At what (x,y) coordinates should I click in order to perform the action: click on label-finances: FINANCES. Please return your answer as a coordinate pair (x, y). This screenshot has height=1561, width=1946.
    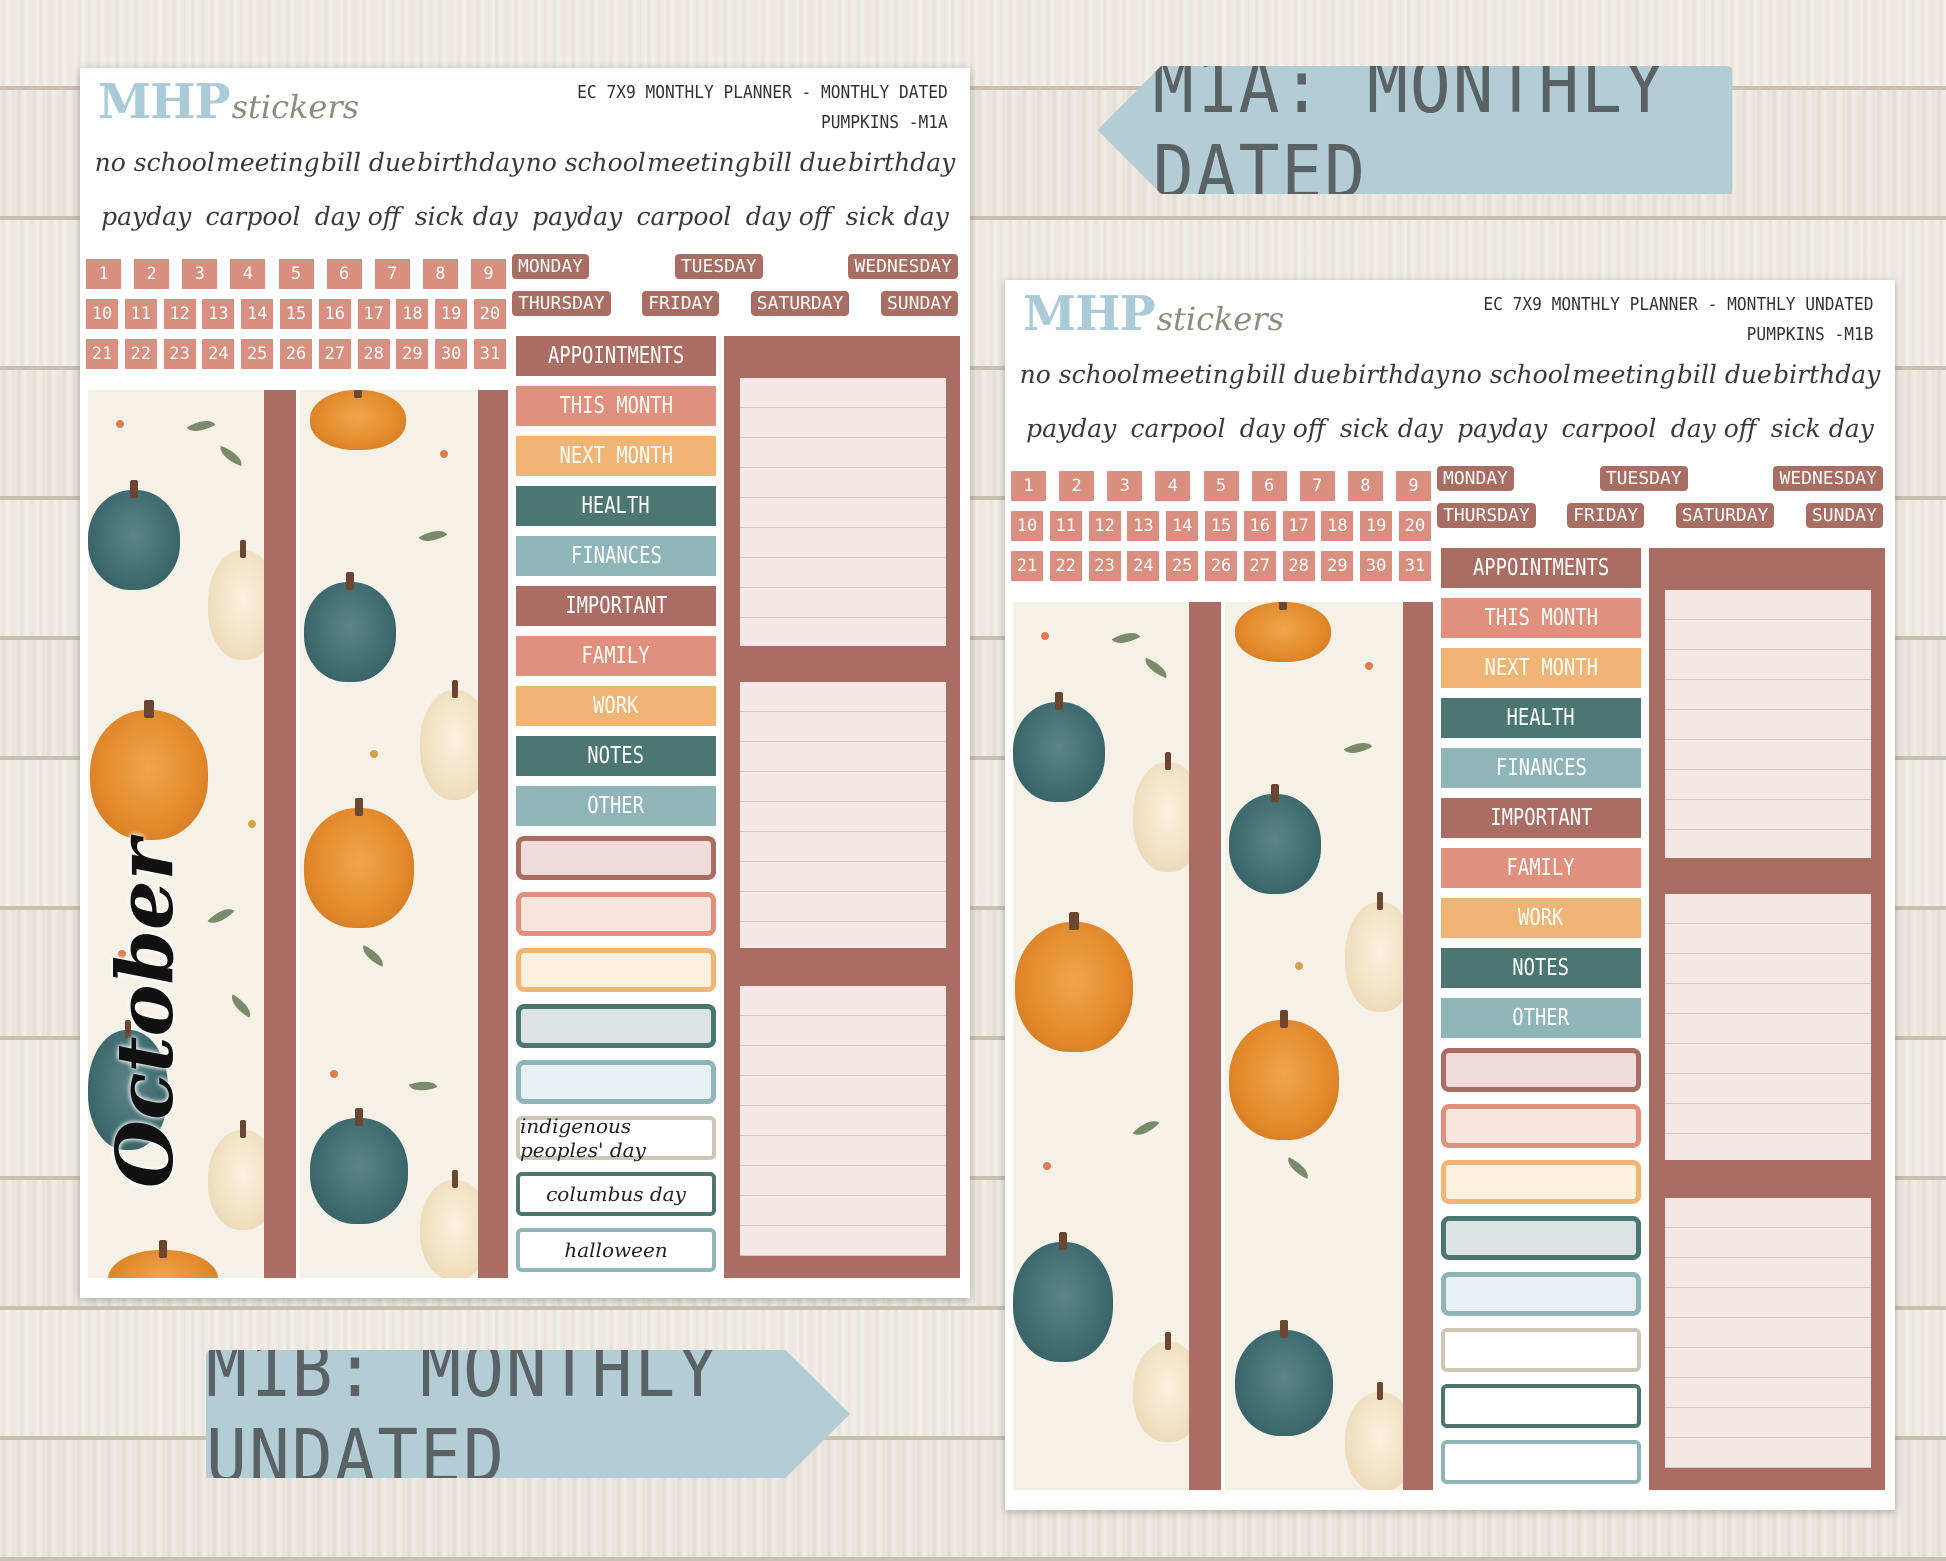
    Looking at the image, I should click on (616, 556).